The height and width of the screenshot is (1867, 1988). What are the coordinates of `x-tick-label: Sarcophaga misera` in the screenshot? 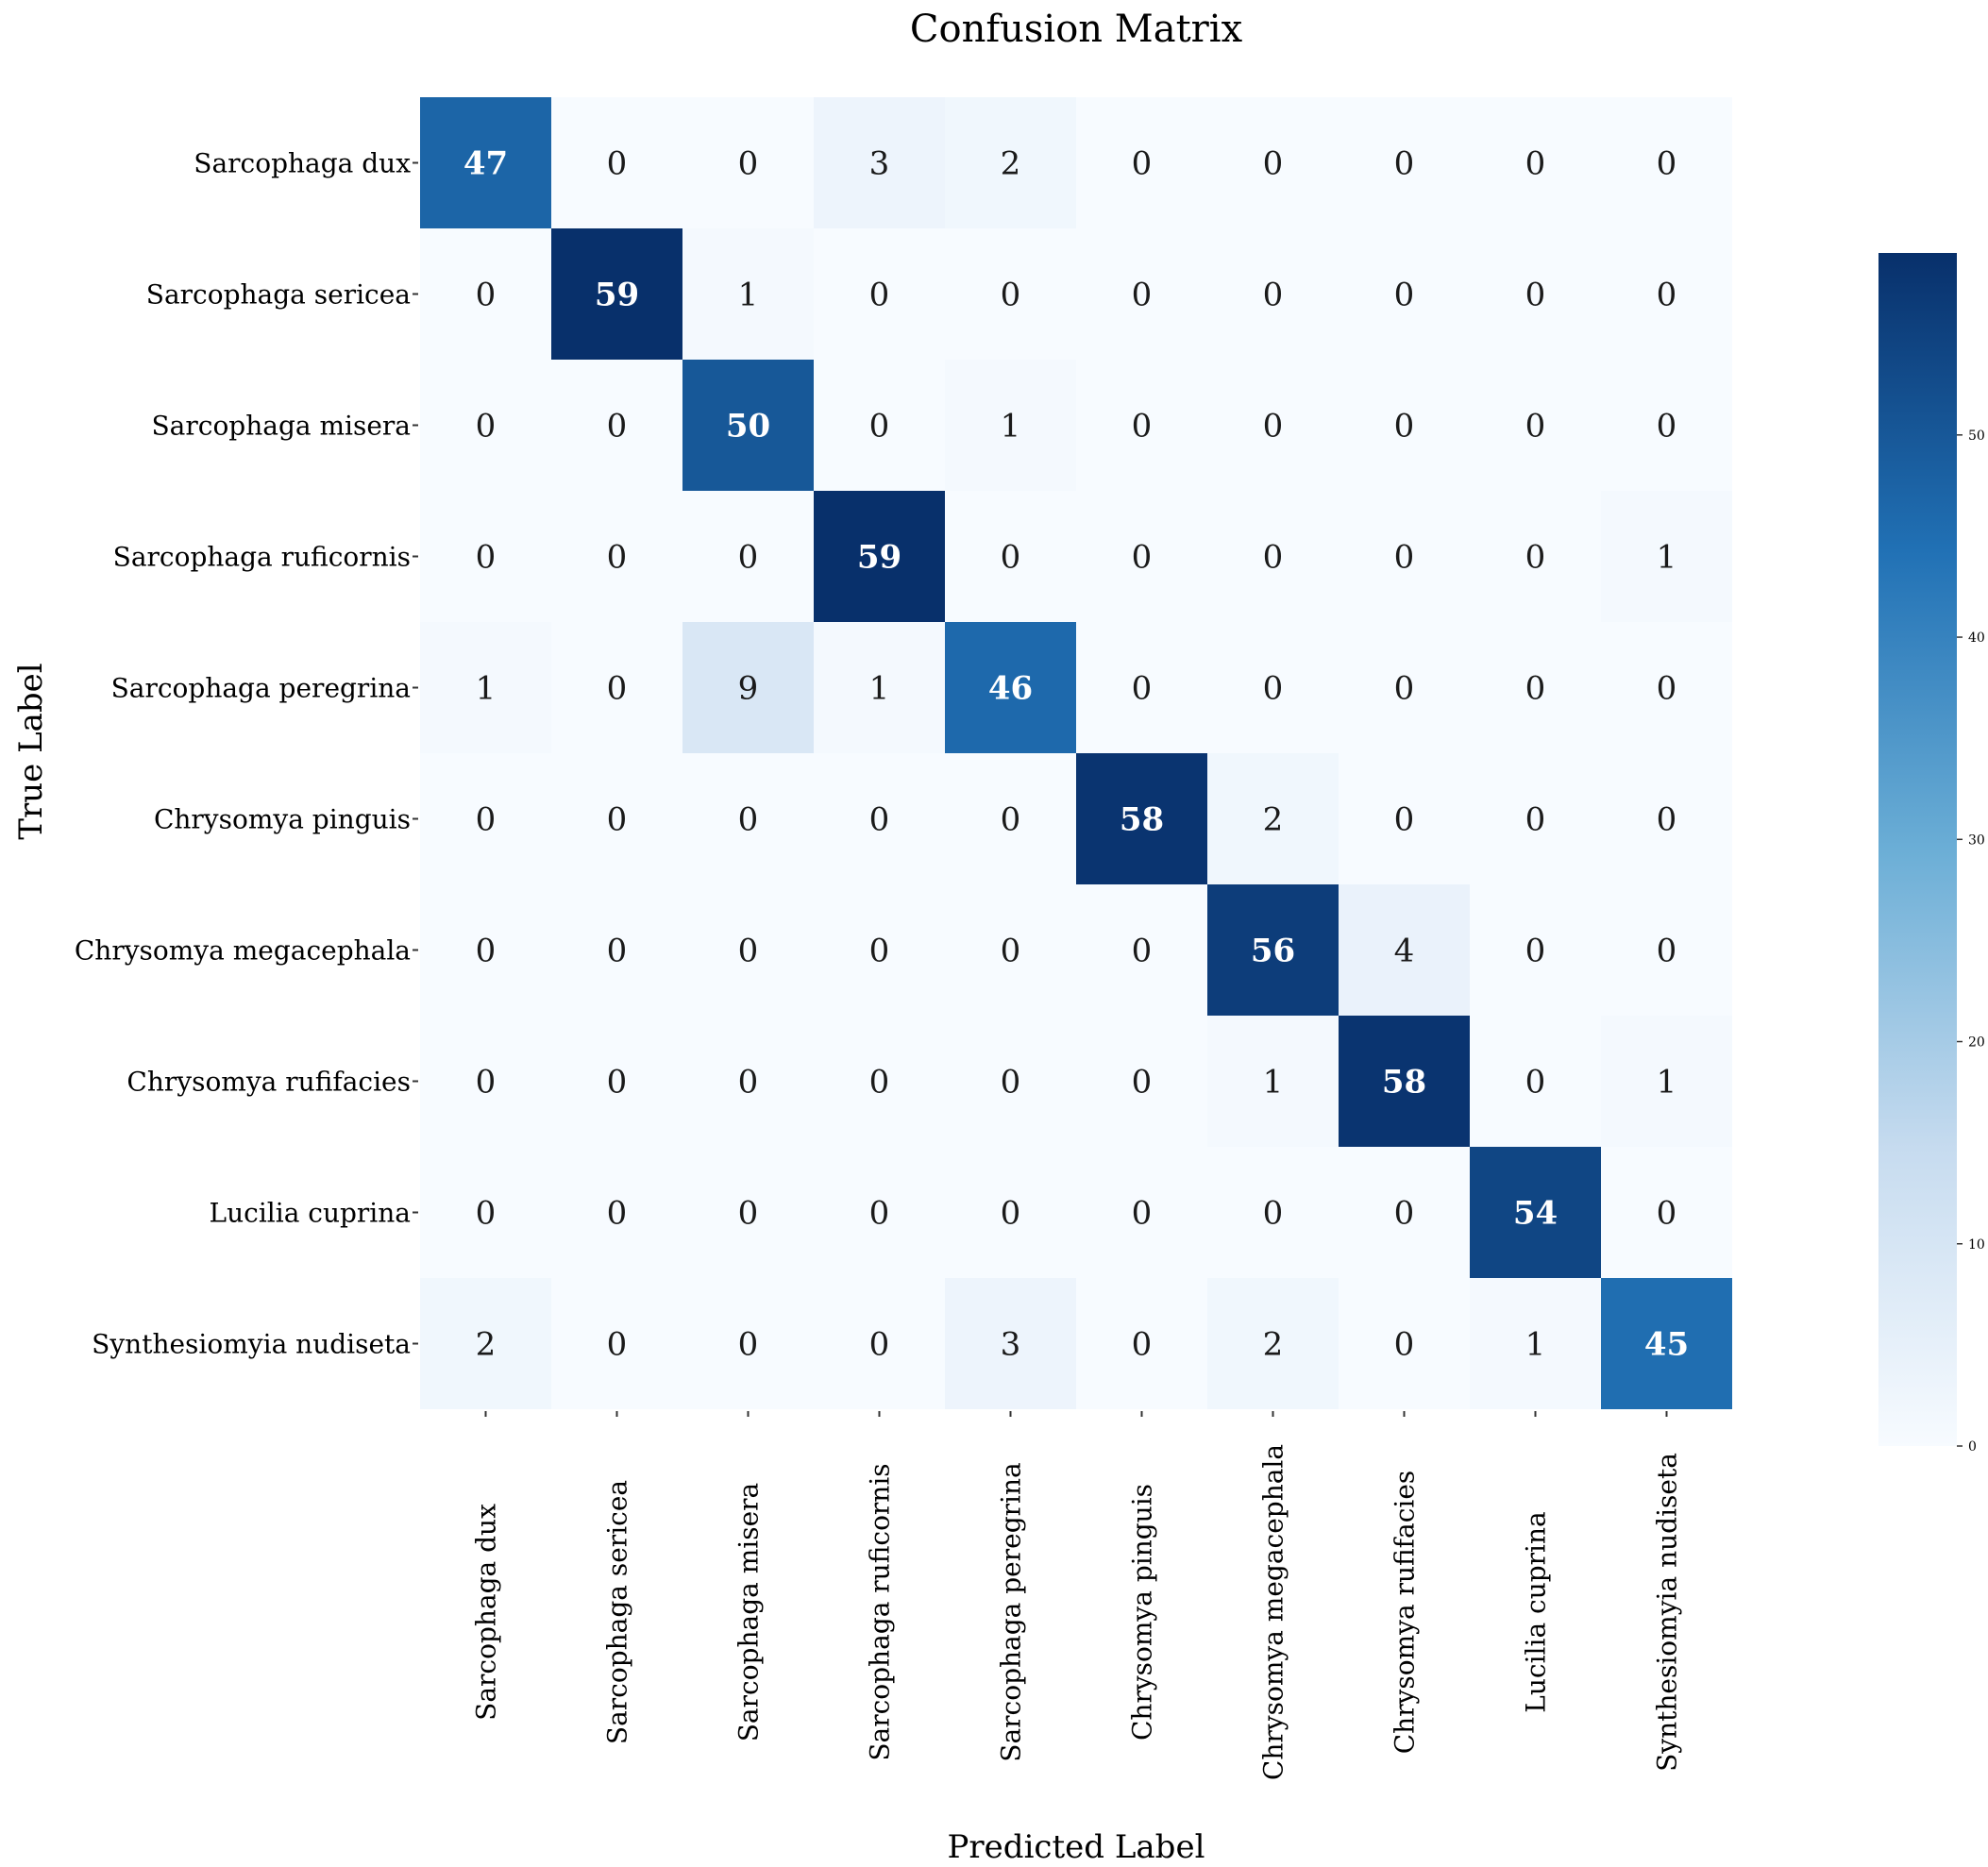 It's located at (749, 1613).